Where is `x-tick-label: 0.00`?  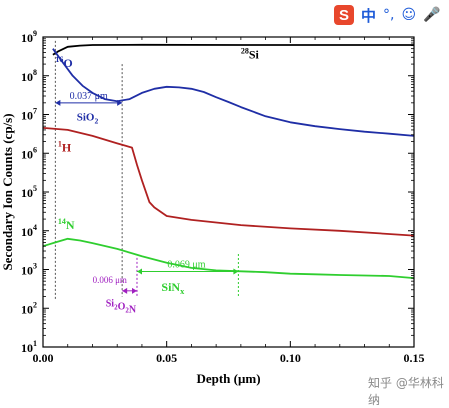
x-tick-label: 0.00 is located at coordinates (43, 358).